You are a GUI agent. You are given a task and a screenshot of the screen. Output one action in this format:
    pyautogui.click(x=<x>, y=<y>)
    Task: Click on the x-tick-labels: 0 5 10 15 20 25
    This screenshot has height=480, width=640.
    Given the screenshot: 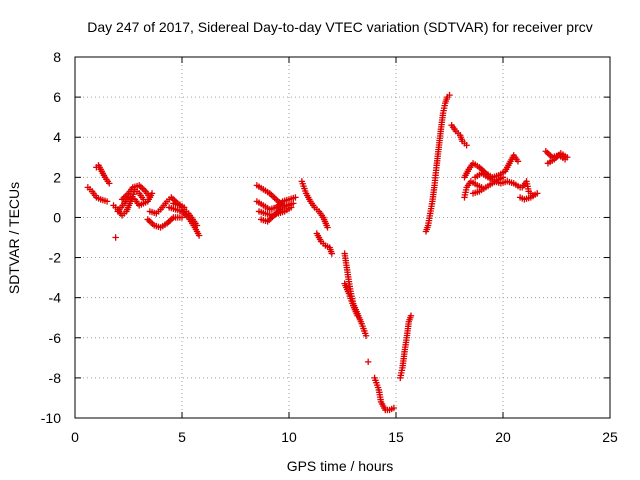 What is the action you would take?
    pyautogui.click(x=344, y=437)
    